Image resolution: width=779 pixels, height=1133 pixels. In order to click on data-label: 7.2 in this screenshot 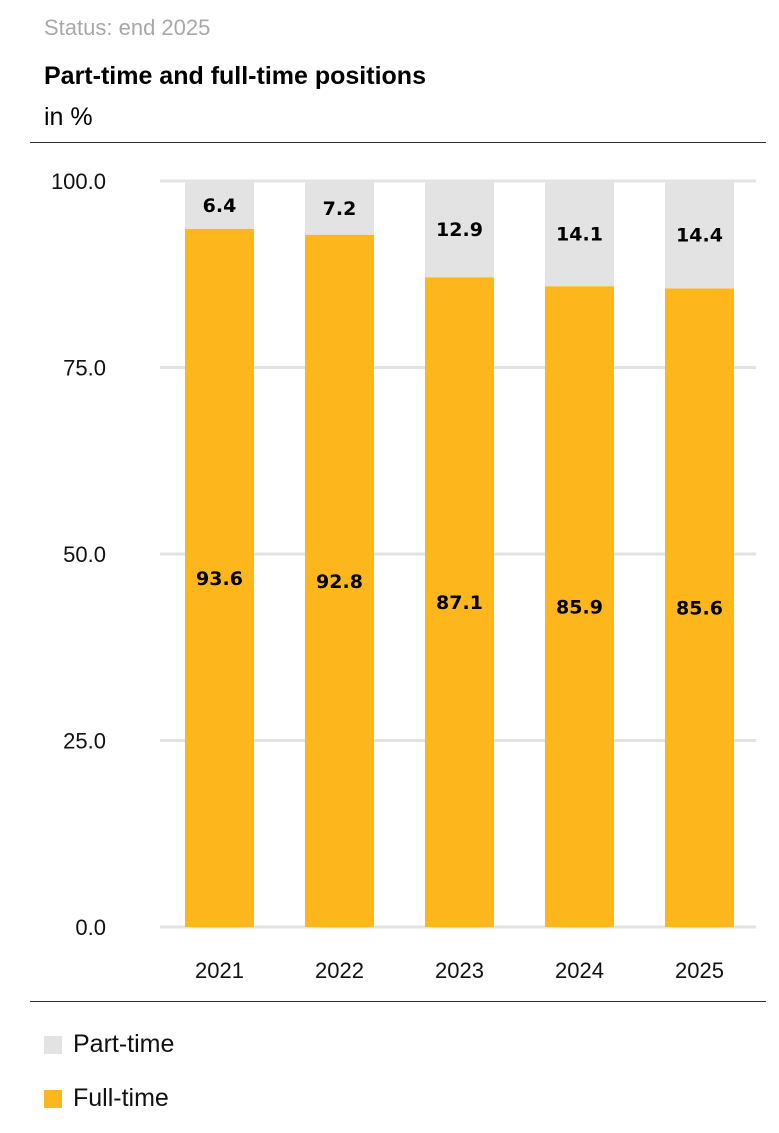, I will do `click(340, 209)`.